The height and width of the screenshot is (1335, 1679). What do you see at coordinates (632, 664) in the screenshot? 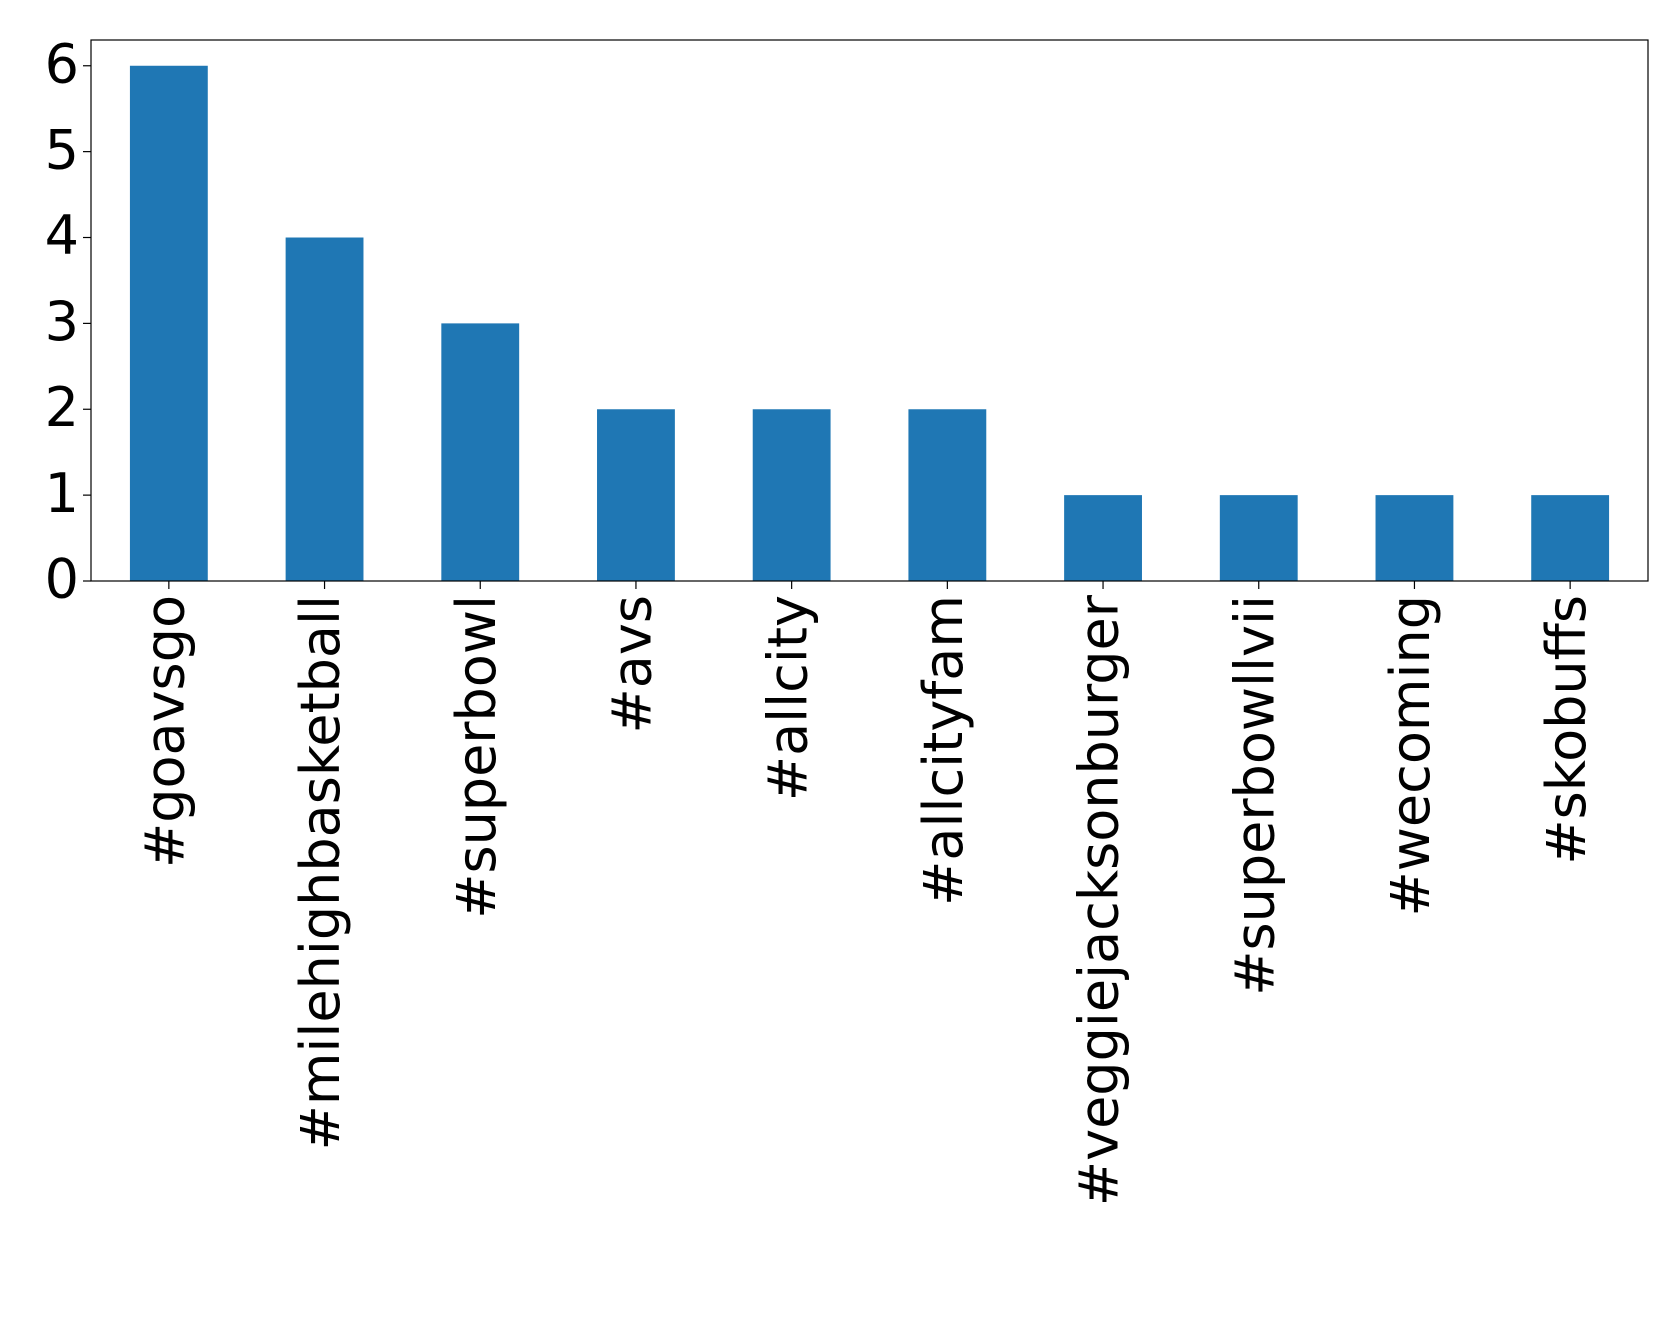
I see `x-tick-label: #avs` at bounding box center [632, 664].